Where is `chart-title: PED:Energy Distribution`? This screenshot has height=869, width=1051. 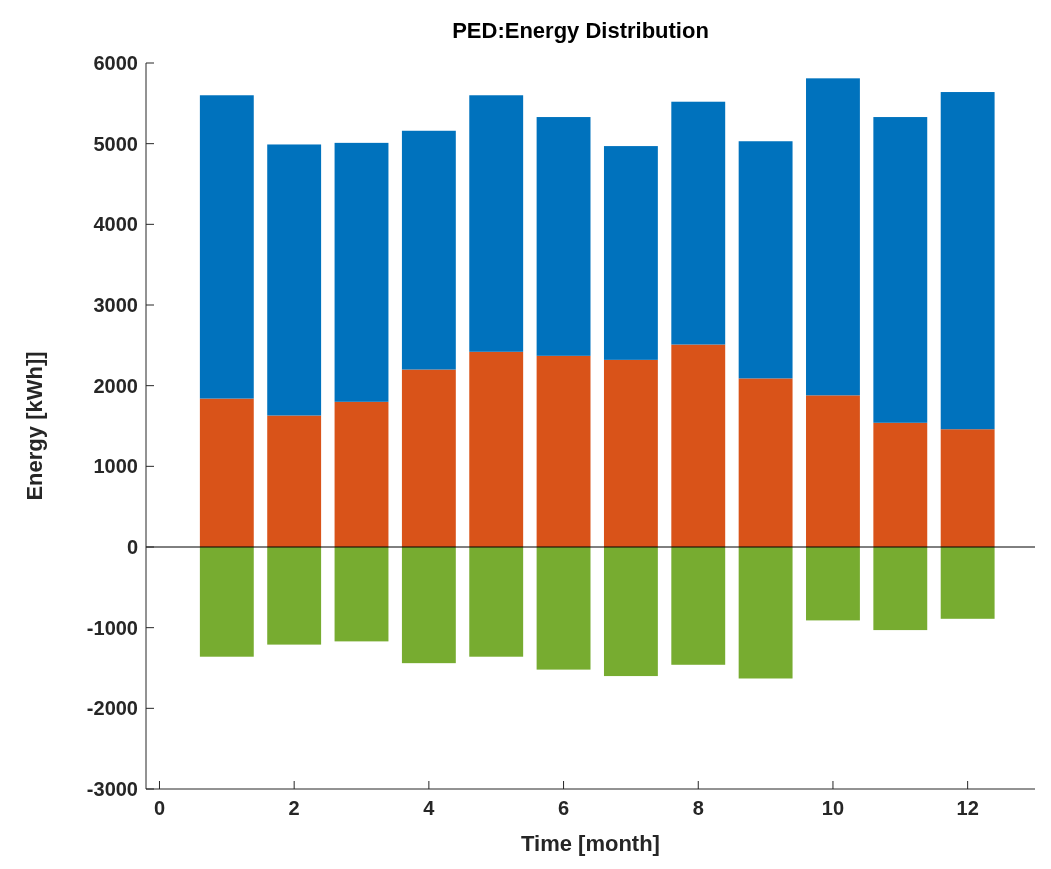 chart-title: PED:Energy Distribution is located at coordinates (580, 30).